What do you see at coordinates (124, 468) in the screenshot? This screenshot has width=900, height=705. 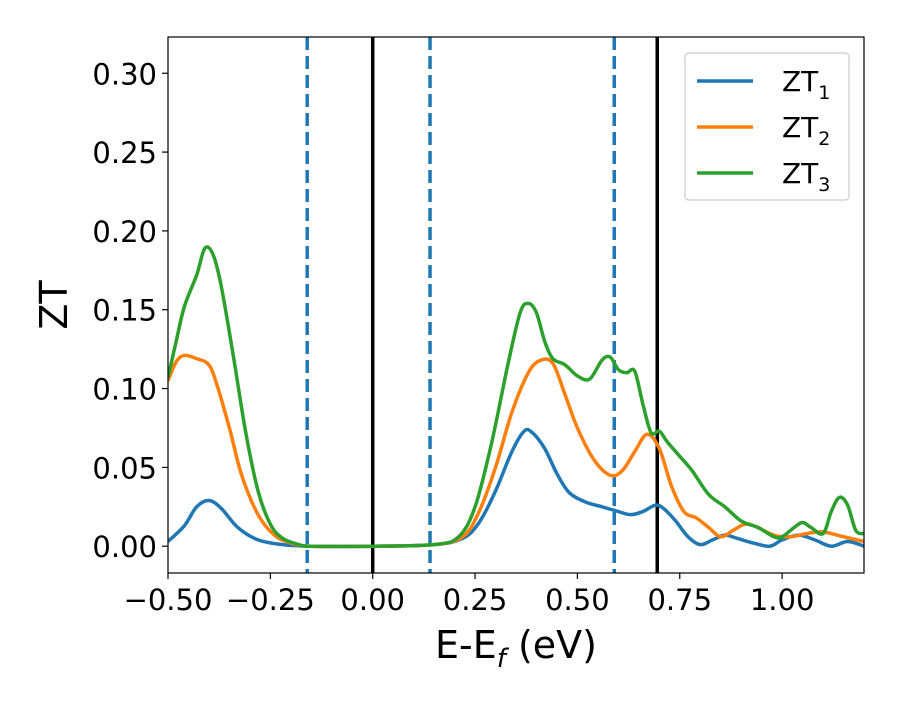 I see `y-tick-label: 0.05` at bounding box center [124, 468].